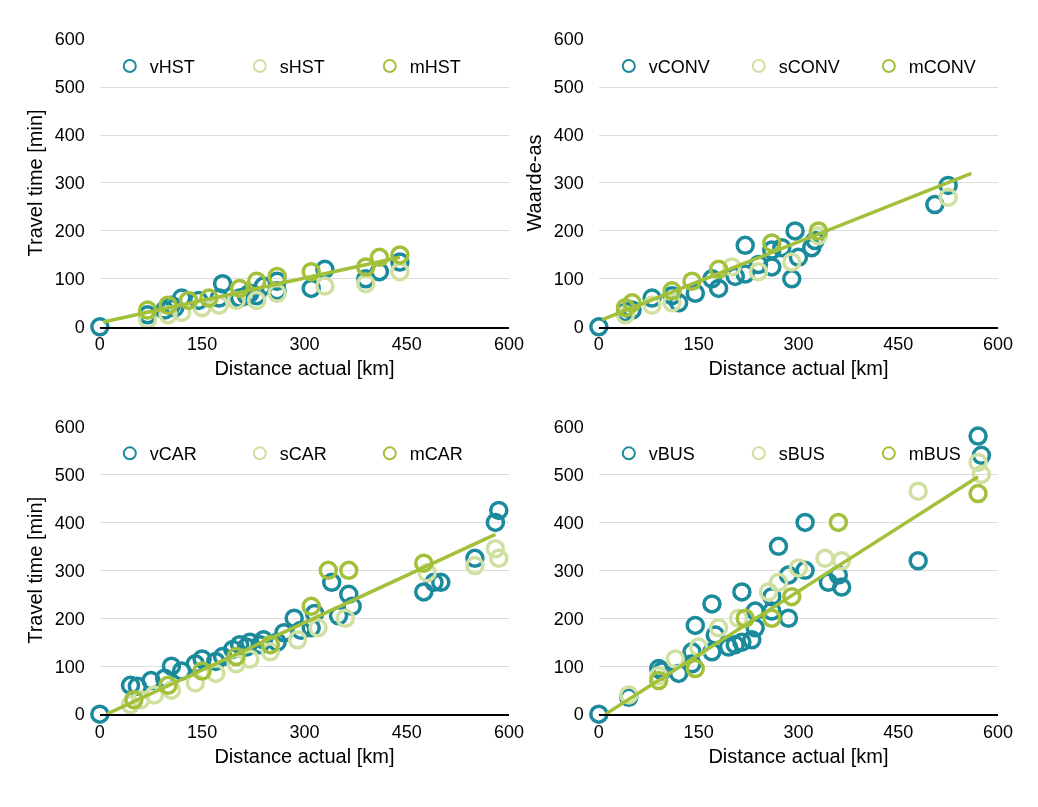 The width and height of the screenshot is (1038, 807). What do you see at coordinates (35, 570) in the screenshot?
I see `y-axis-title: Travel time [min]` at bounding box center [35, 570].